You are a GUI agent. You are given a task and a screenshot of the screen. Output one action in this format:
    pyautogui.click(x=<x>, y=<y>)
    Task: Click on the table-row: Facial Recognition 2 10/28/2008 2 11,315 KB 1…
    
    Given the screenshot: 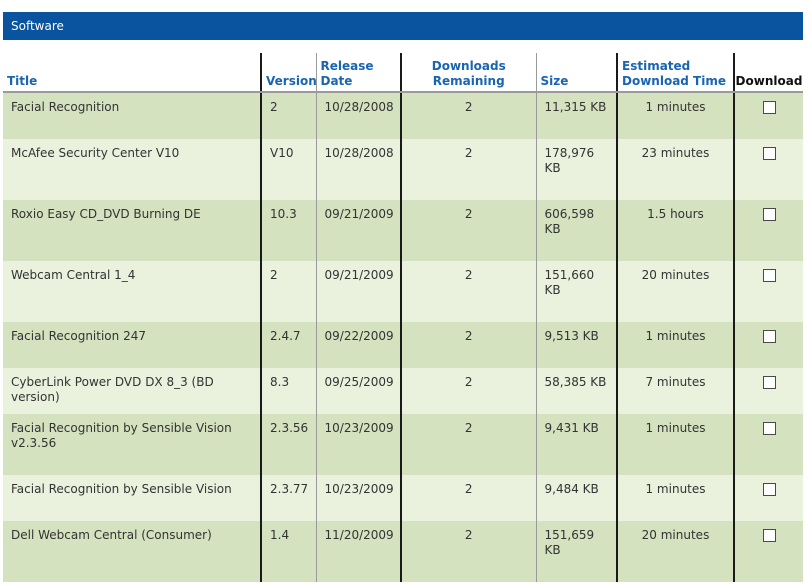 What is the action you would take?
    pyautogui.click(x=403, y=115)
    